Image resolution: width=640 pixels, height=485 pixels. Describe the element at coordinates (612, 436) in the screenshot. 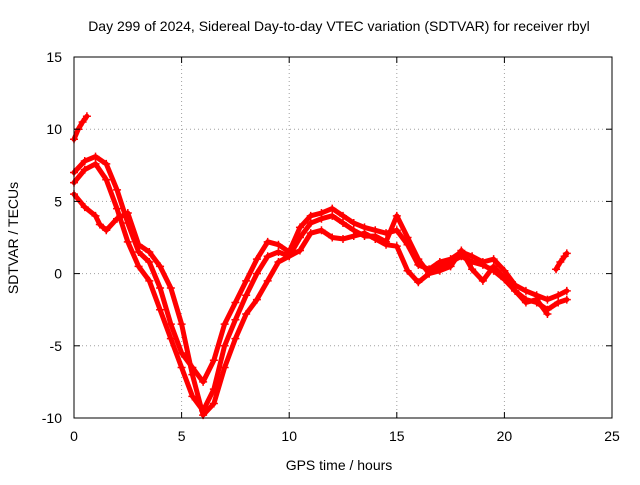

I see `x-tick-label: 25` at that location.